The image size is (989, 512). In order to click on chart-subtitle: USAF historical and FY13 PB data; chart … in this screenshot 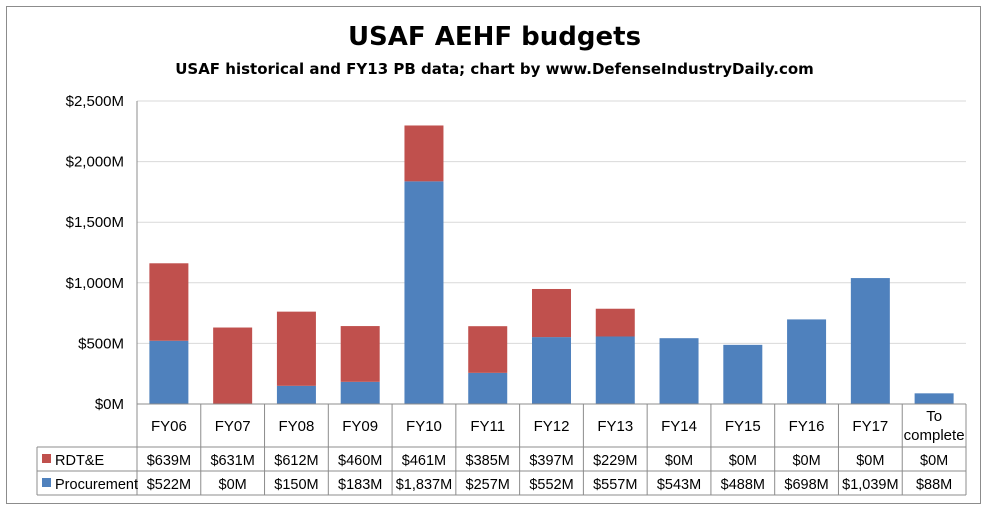, I will do `click(494, 69)`.